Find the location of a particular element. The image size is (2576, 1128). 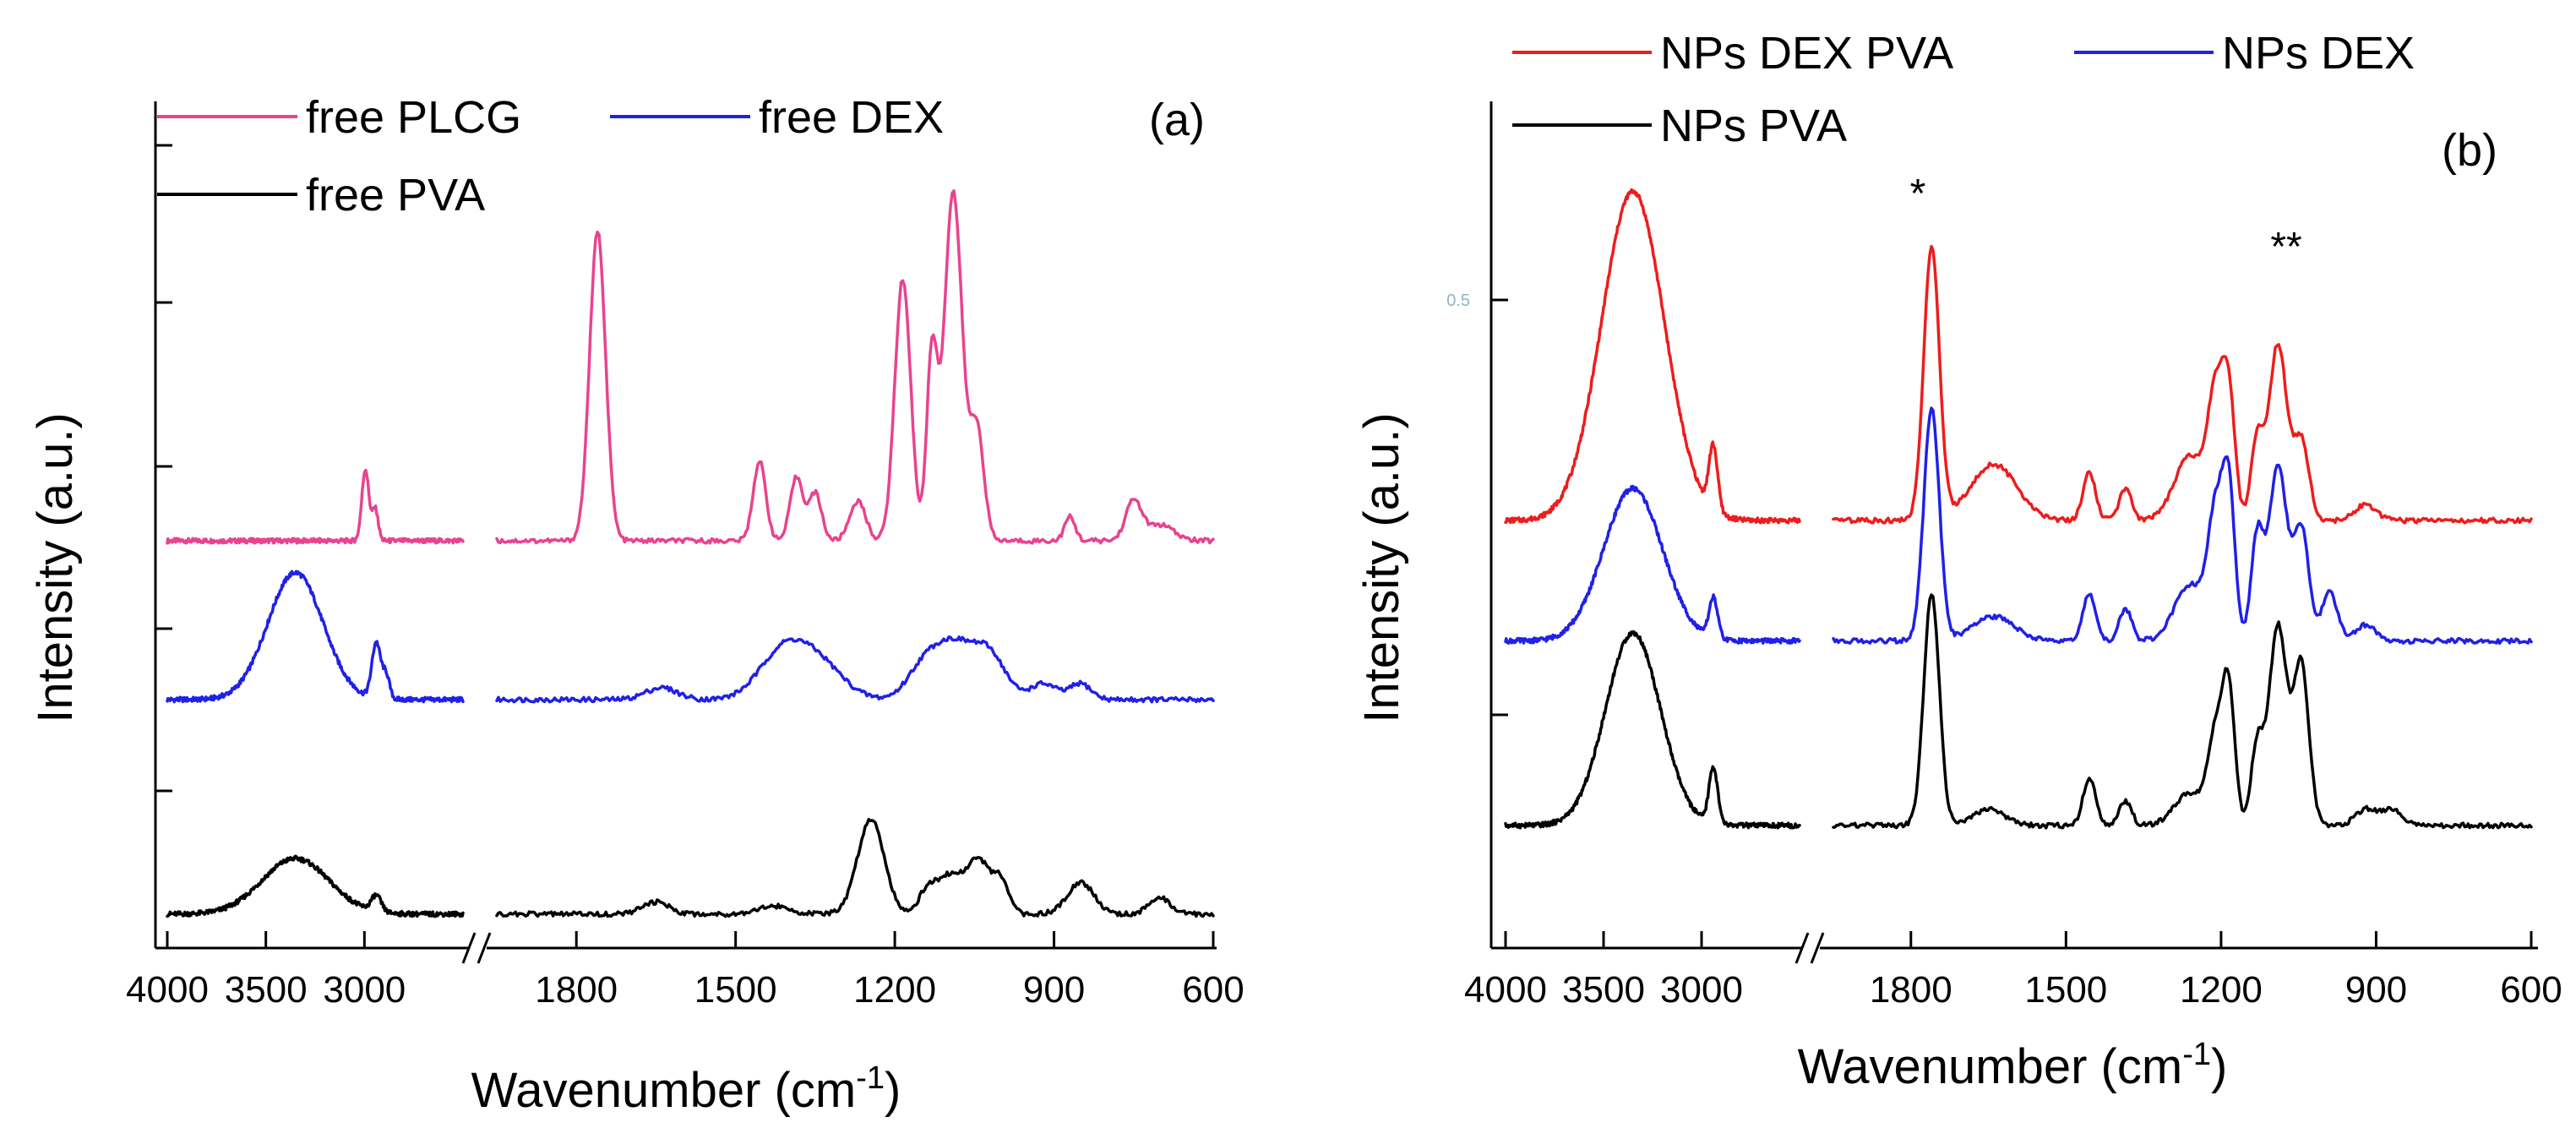

panel-a-x-tick-label: 3000 is located at coordinates (365, 990).